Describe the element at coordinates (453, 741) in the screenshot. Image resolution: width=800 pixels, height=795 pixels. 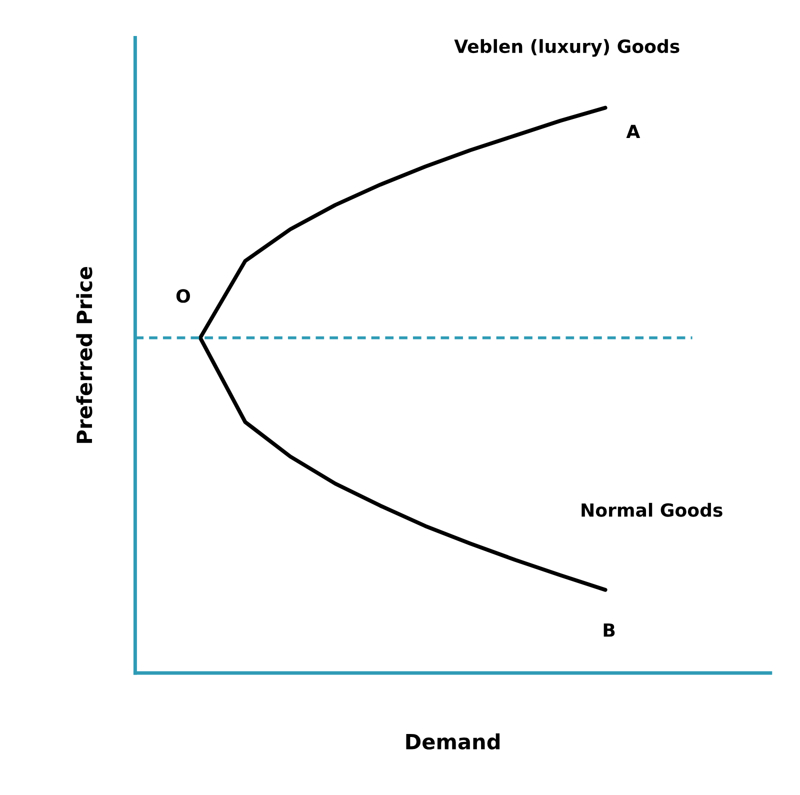
I see `x-axis-title: Demand` at that location.